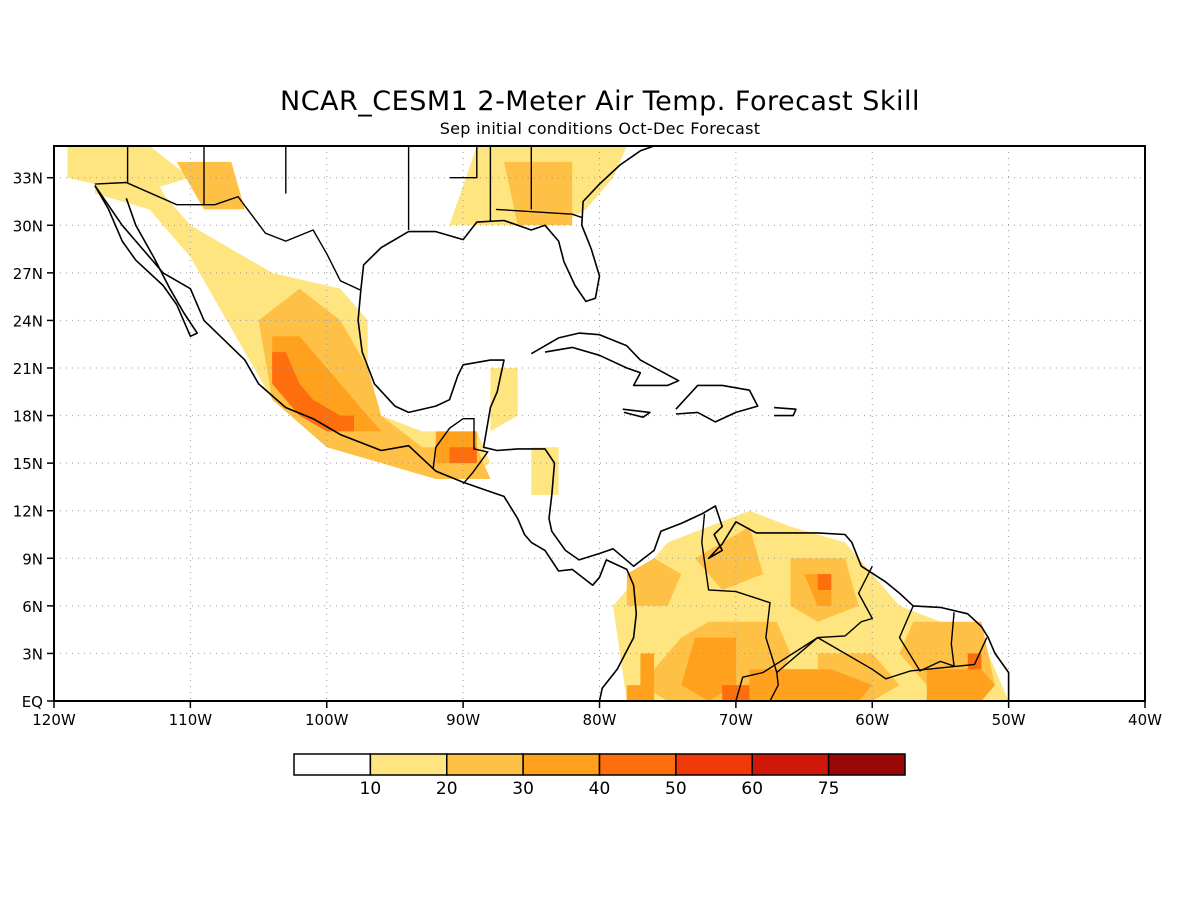  What do you see at coordinates (605, 359) in the screenshot?
I see `coastline-cuba` at bounding box center [605, 359].